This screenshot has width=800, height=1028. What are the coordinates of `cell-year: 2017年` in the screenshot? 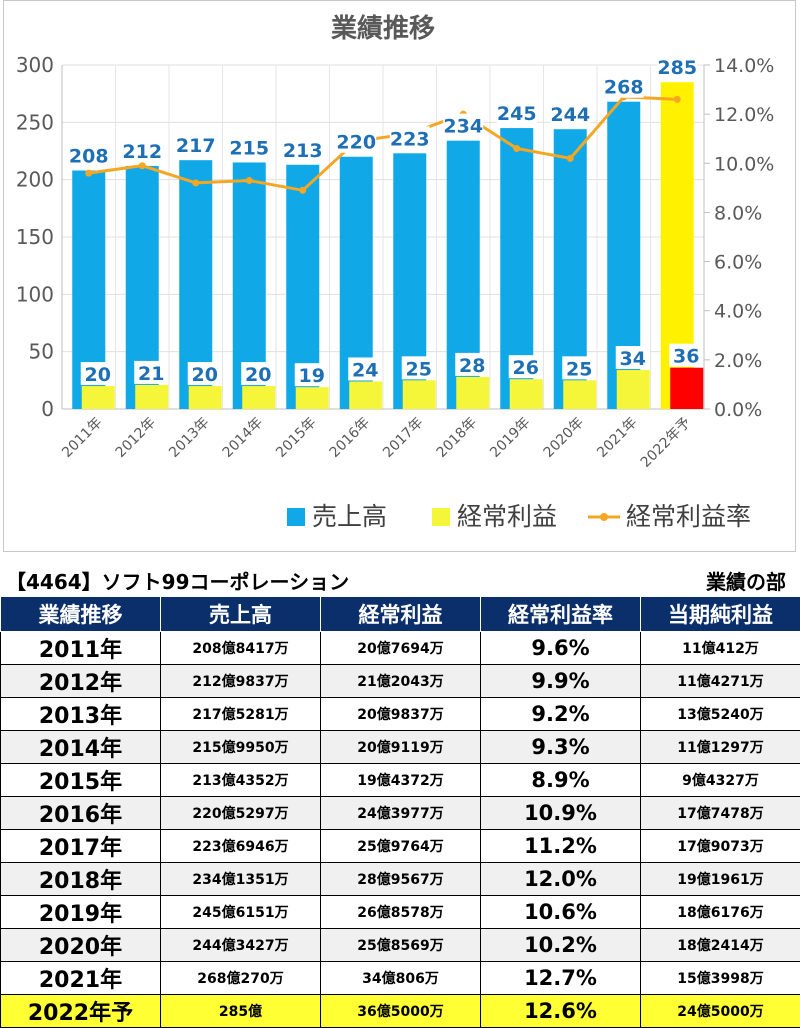 It's located at (81, 846).